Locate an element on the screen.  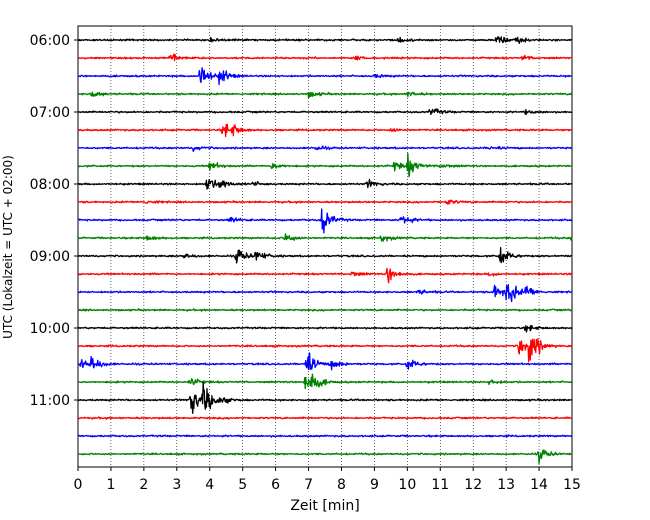
x-tick-label: 9 is located at coordinates (374, 485).